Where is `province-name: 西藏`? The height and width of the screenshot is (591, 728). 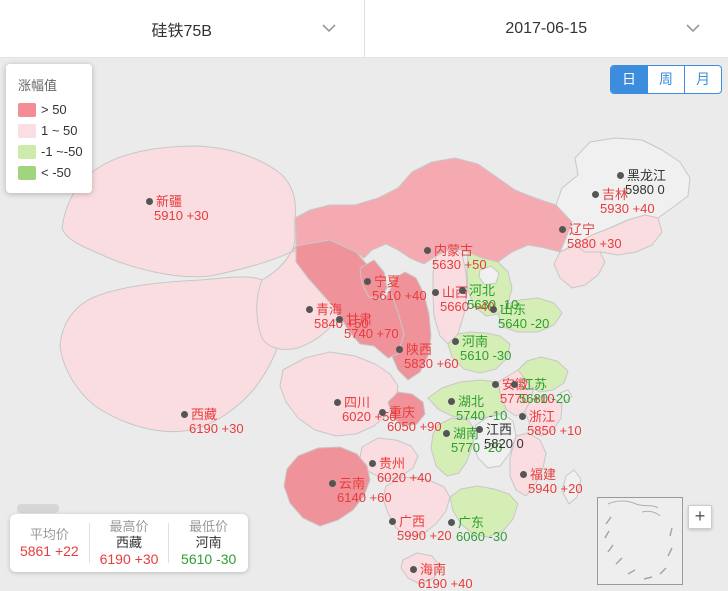
province-name: 西藏 is located at coordinates (204, 414).